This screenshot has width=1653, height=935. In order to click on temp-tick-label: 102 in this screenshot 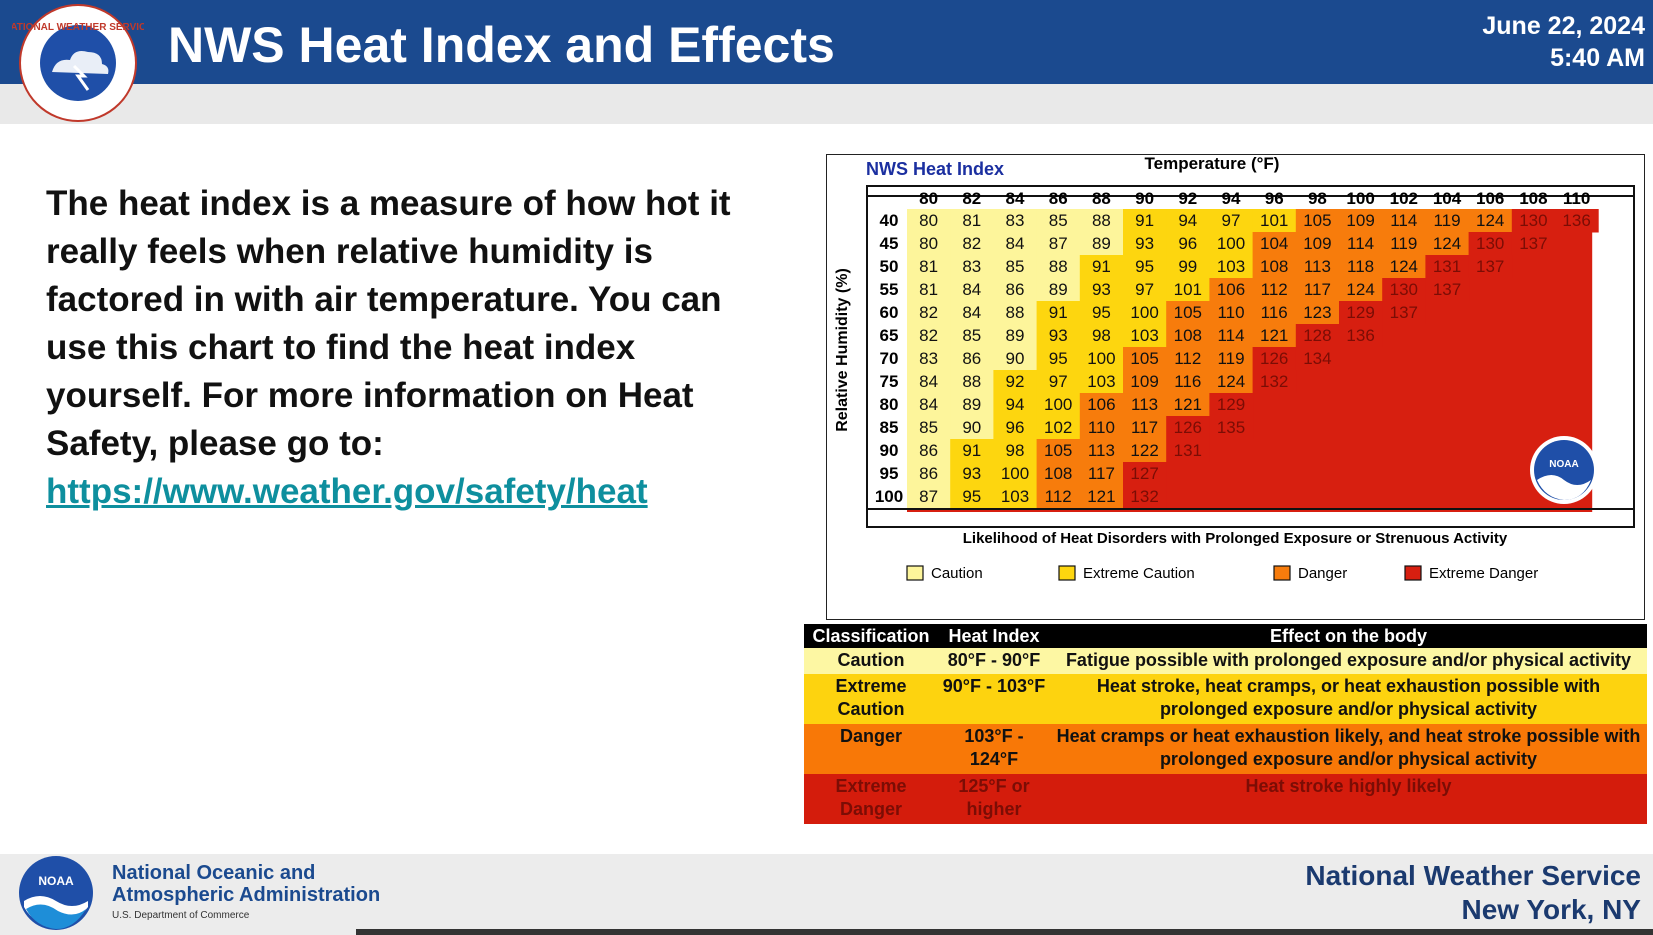, I will do `click(1404, 198)`.